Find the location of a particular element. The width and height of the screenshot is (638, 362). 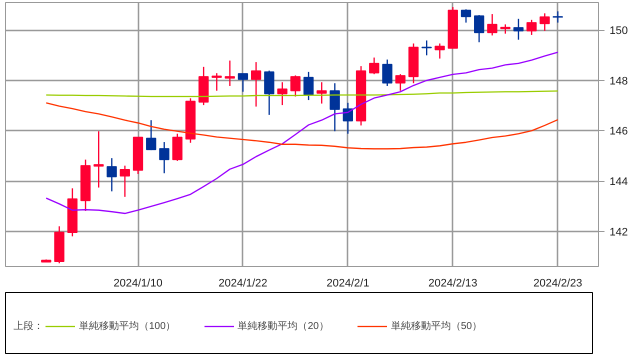

legend-label: 単純移動平均（50） is located at coordinates (436, 326).